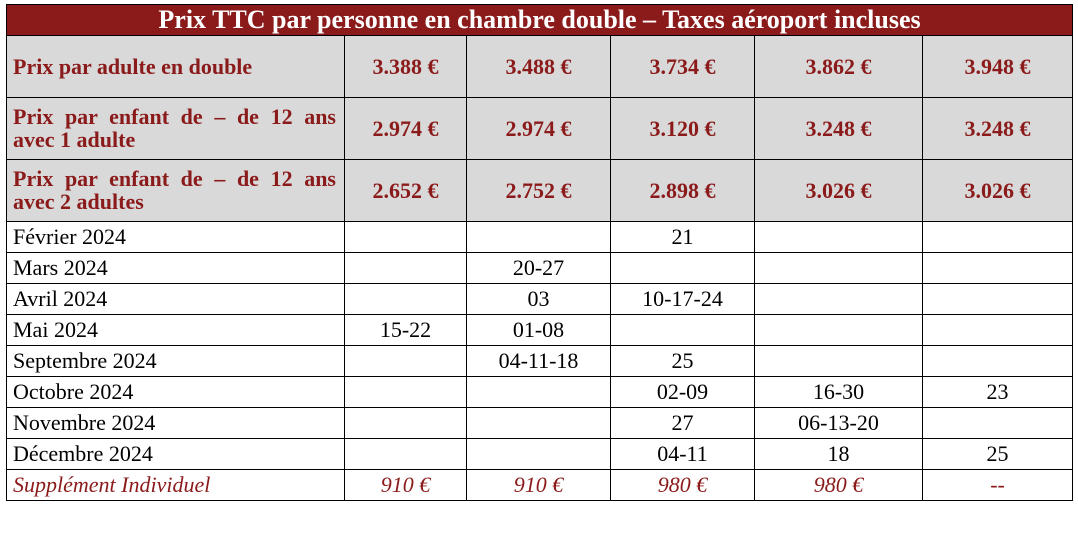 This screenshot has width=1078, height=548. I want to click on departure-dates: 02-09, so click(682, 392).